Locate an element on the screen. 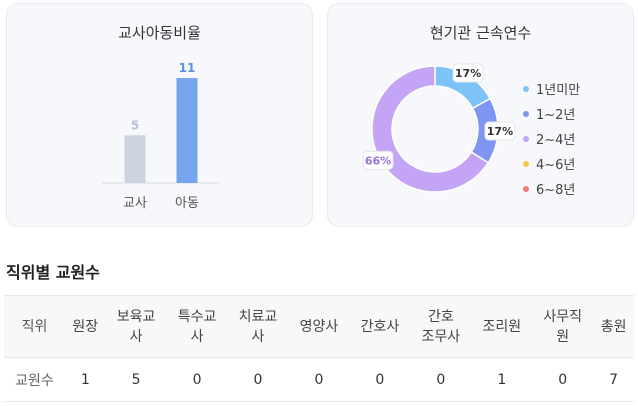 This screenshot has width=638, height=406. staff-table-header-cell: 총원 is located at coordinates (613, 326).